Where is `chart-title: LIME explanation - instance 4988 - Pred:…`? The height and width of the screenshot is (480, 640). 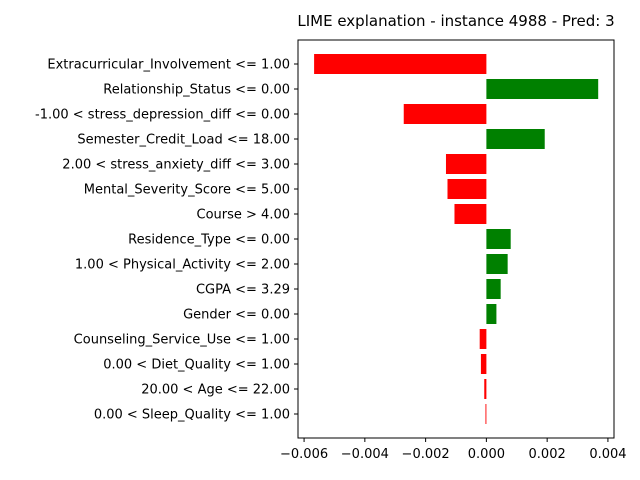 chart-title: LIME explanation - instance 4988 - Pred:… is located at coordinates (455, 21).